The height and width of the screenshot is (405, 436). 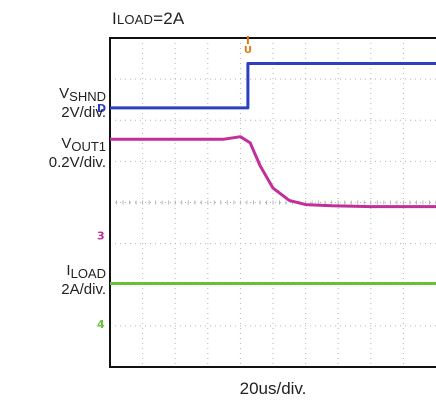 What do you see at coordinates (101, 108) in the screenshot?
I see `channel-marker-d: D` at bounding box center [101, 108].